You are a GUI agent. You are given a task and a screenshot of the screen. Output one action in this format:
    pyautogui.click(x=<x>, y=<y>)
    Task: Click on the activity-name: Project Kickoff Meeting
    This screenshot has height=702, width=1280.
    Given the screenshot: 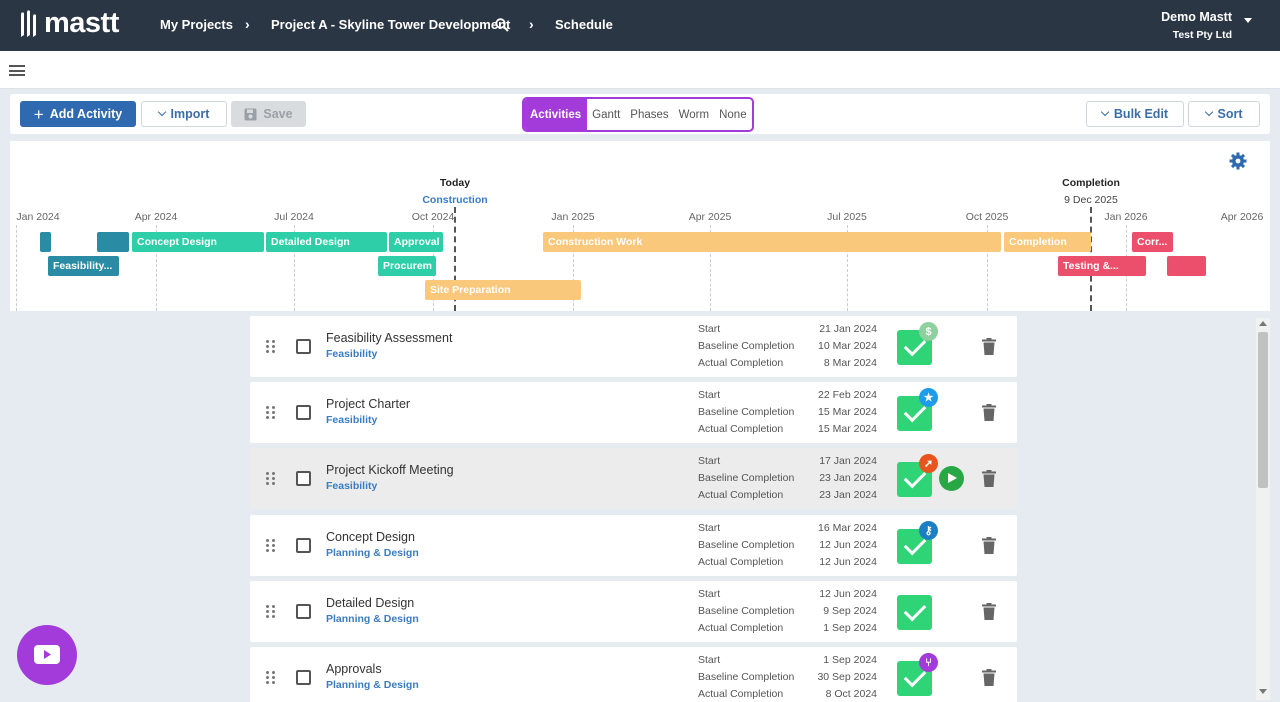 What is the action you would take?
    pyautogui.click(x=390, y=470)
    